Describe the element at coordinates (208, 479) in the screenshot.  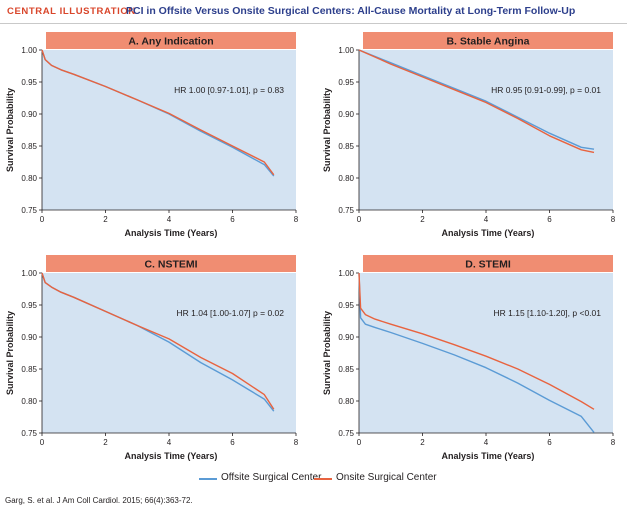
I see `legend-swatch-offsite` at that location.